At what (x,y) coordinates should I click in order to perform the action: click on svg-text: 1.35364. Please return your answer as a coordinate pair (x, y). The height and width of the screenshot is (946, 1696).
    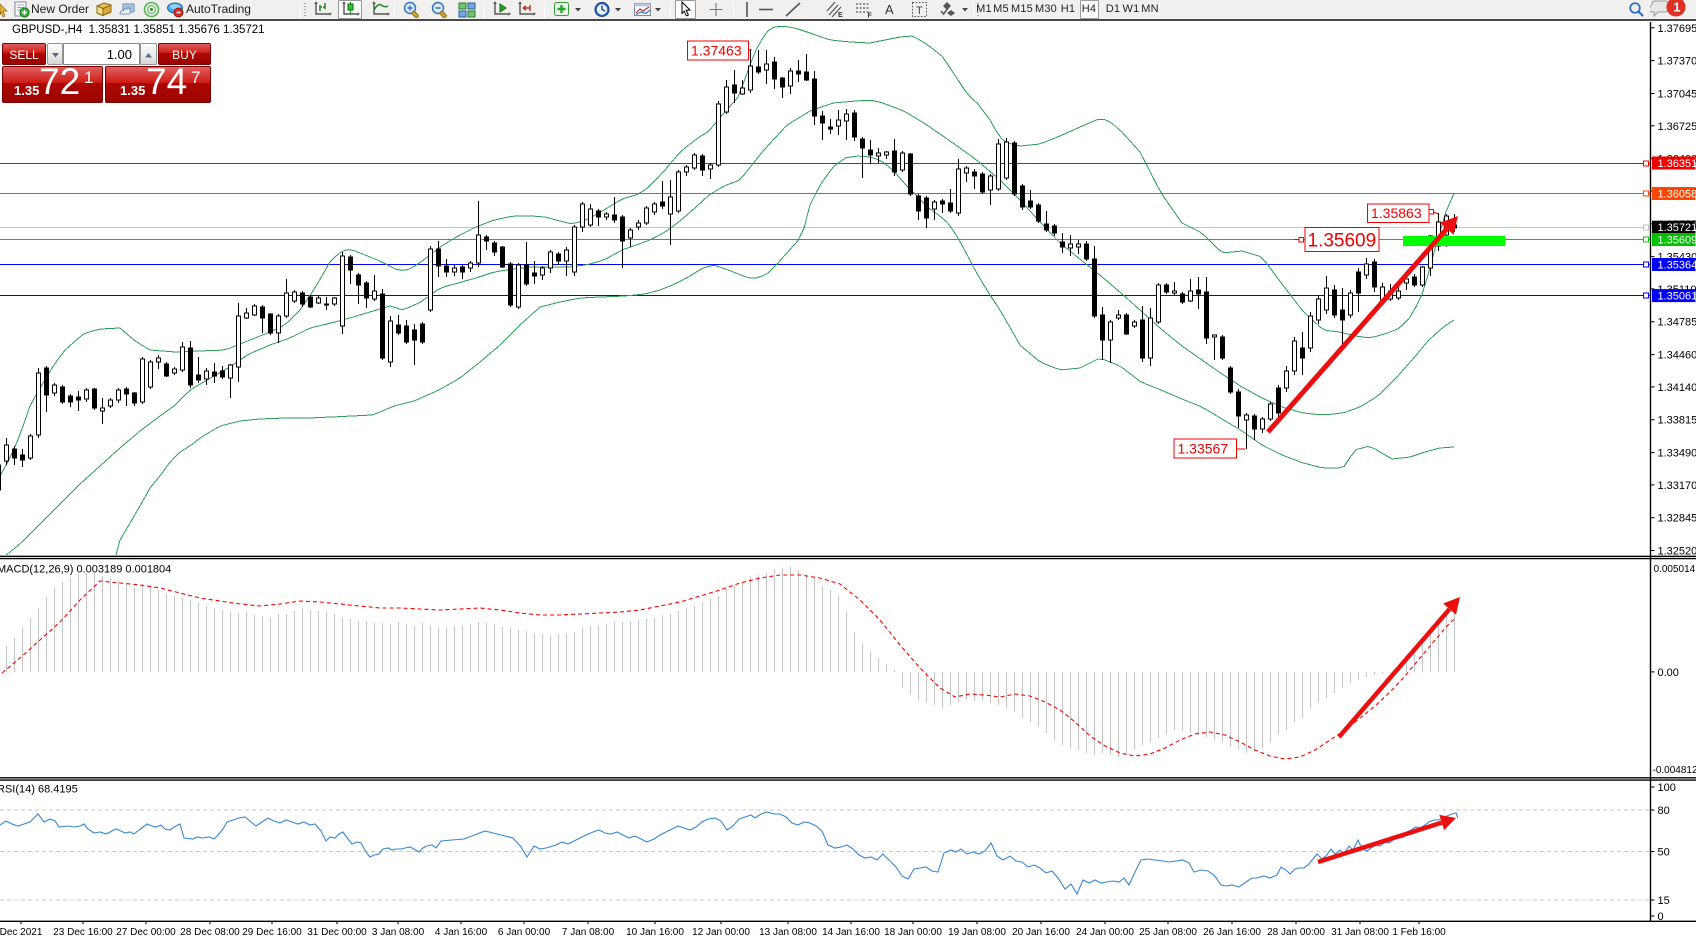
    Looking at the image, I should click on (1677, 266).